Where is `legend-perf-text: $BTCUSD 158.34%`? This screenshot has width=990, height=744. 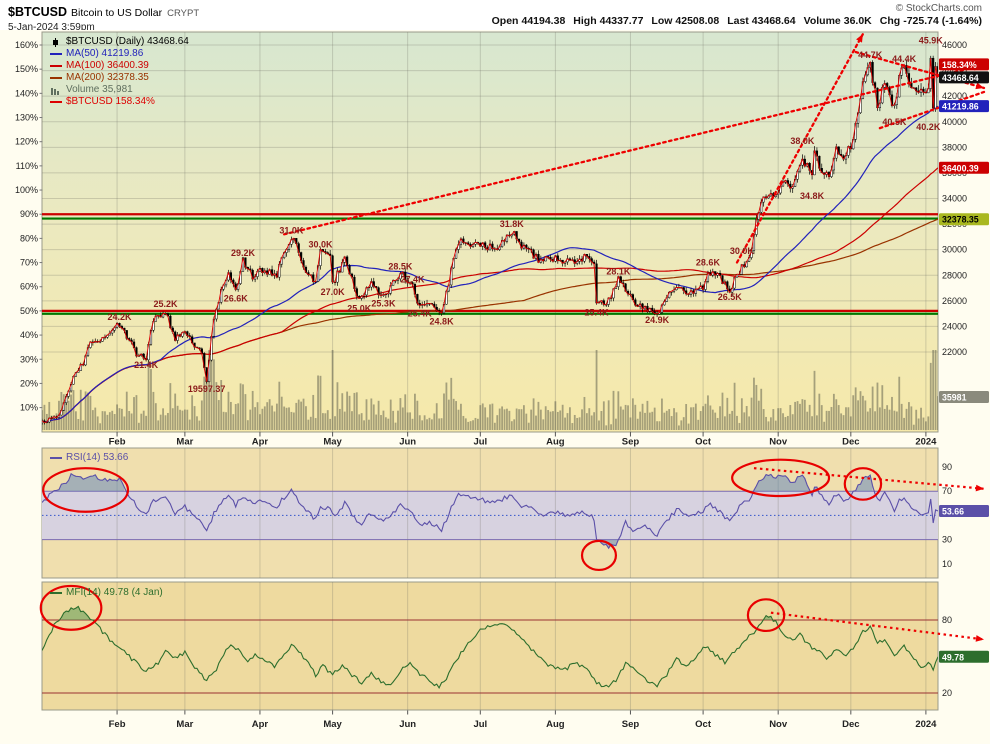 legend-perf-text: $BTCUSD 158.34% is located at coordinates (110, 101).